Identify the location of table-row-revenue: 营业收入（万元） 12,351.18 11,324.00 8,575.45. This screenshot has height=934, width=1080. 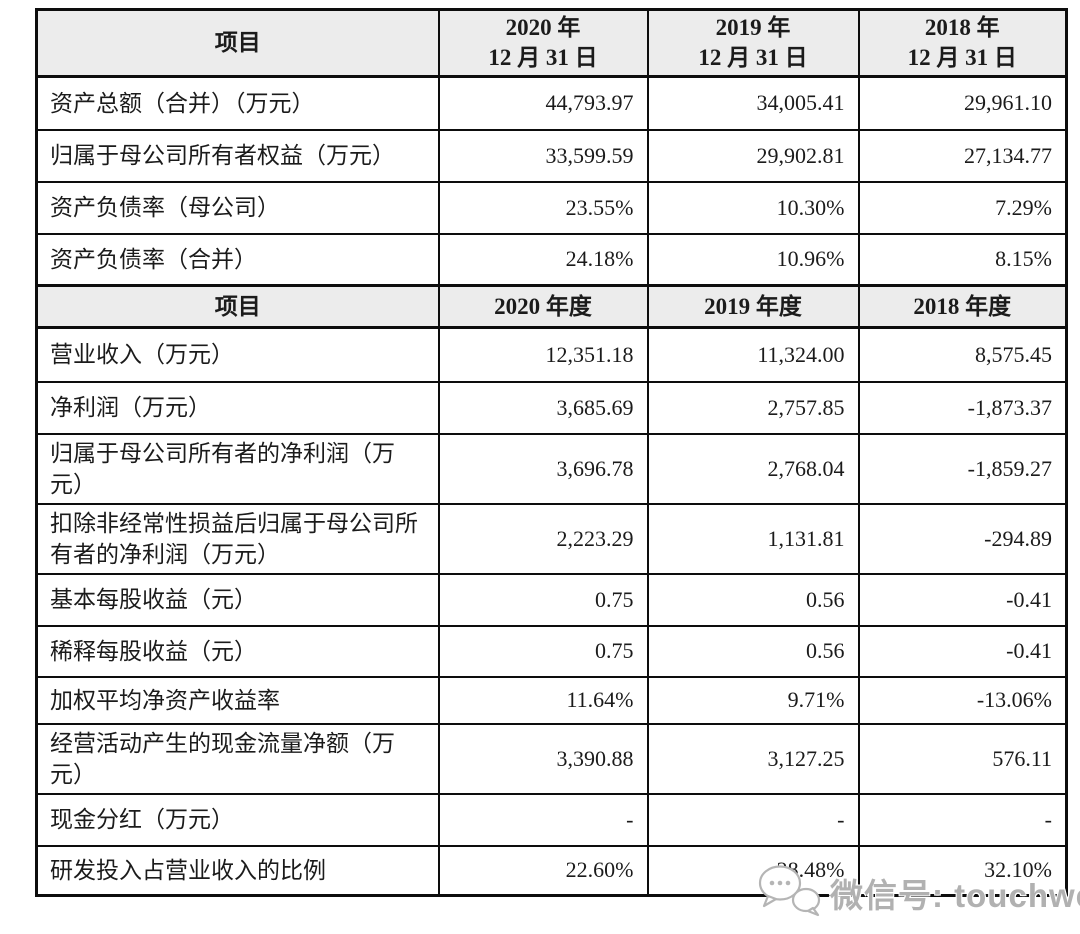
(551, 354).